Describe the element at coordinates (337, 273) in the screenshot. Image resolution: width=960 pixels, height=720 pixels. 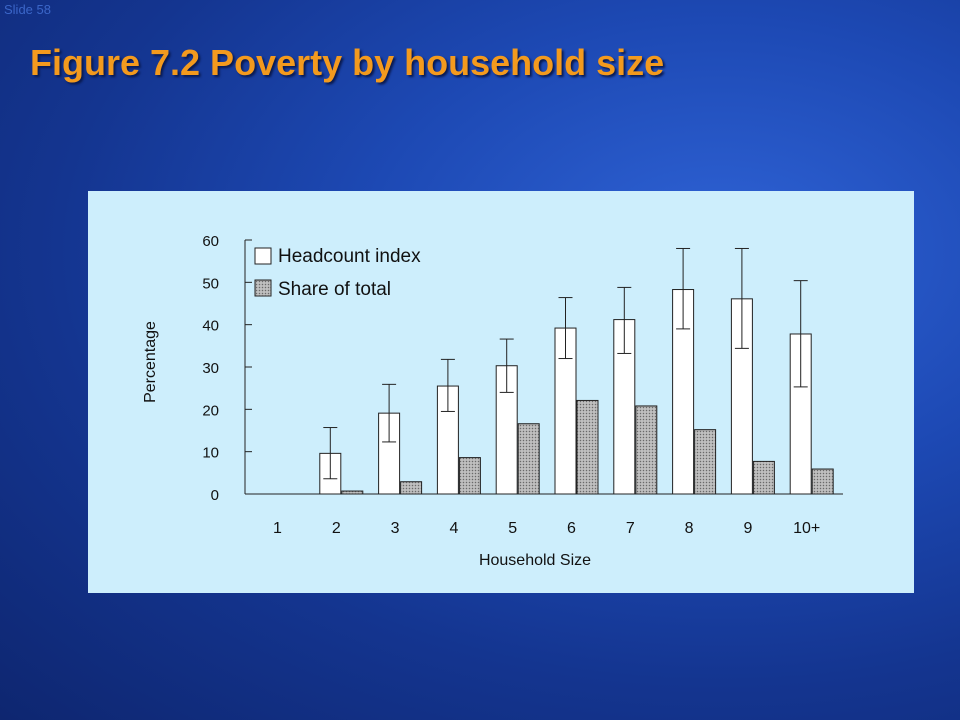
I see `legend: Headcount index Share of total` at that location.